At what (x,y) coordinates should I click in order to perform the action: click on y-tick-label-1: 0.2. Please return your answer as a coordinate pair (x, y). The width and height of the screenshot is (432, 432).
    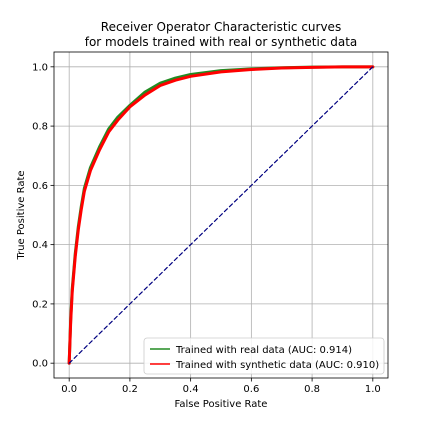
    Looking at the image, I should click on (40, 304).